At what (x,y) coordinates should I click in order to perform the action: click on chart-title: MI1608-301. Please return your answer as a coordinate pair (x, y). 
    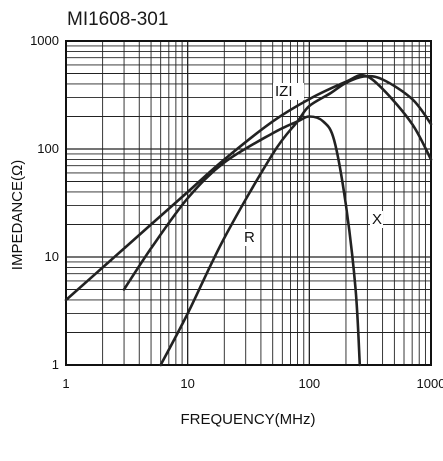
    Looking at the image, I should click on (117, 19).